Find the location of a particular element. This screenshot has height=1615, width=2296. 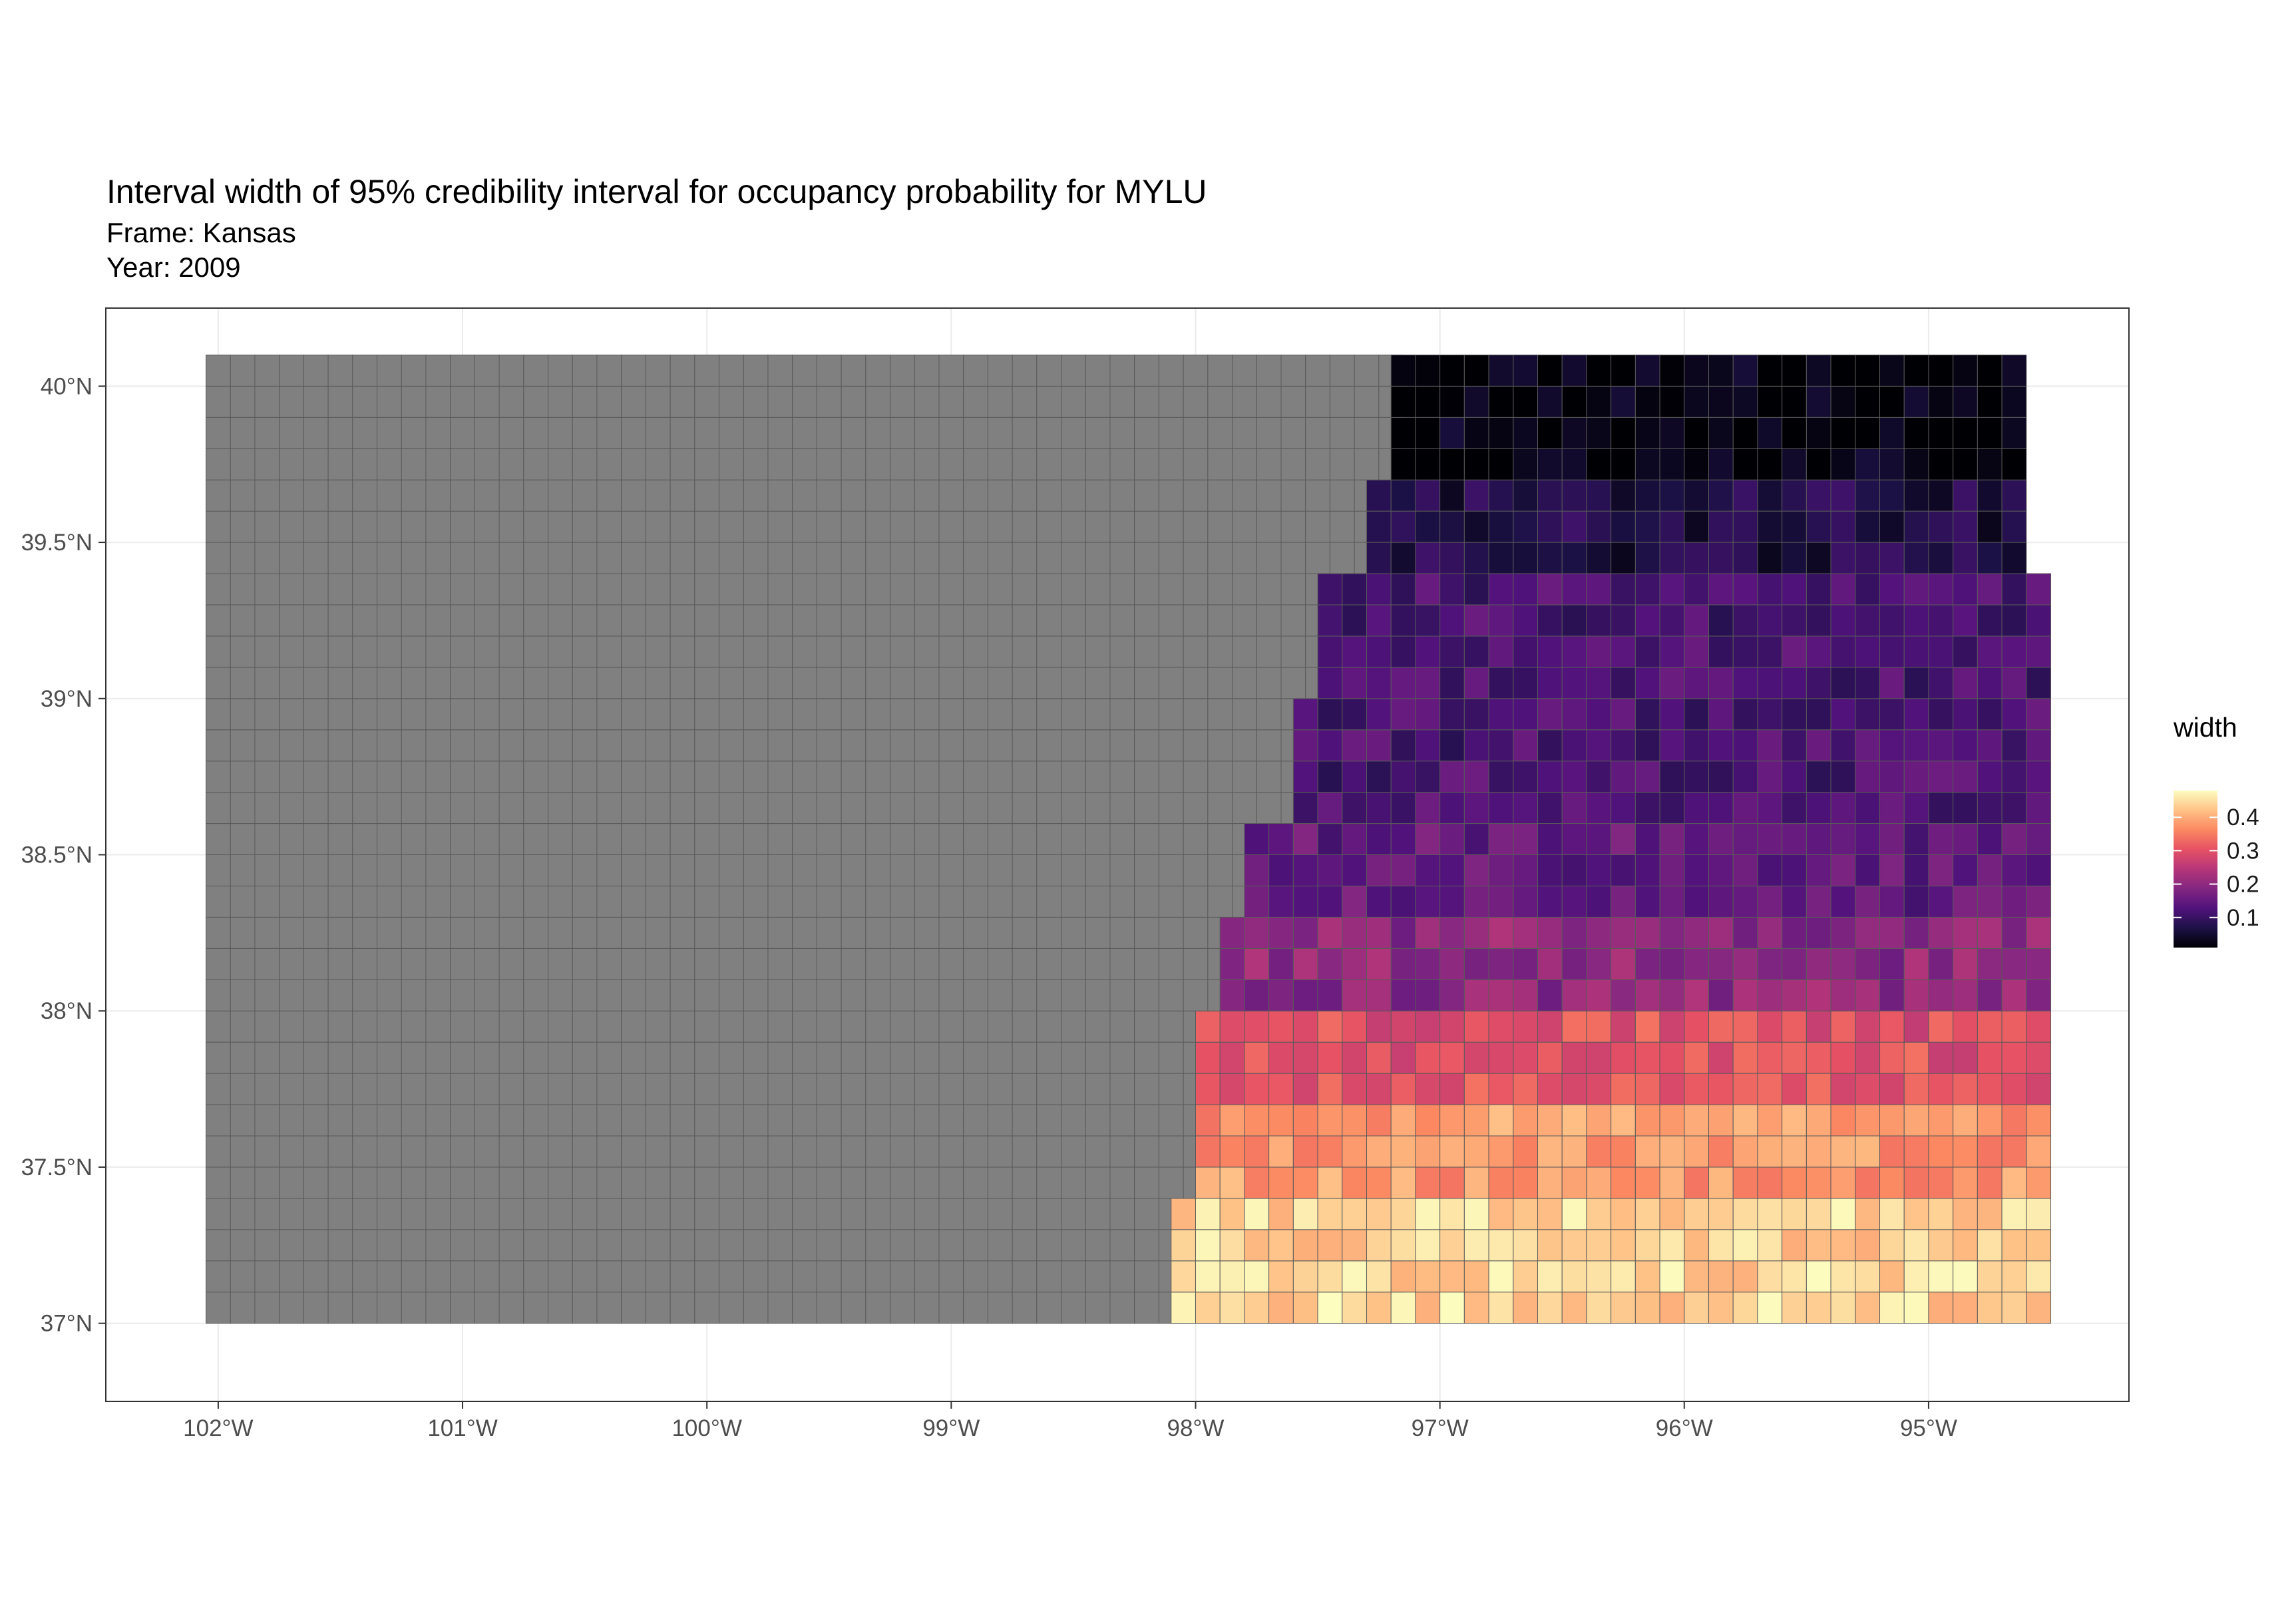

map-subtitle: Frame: Kansas Year: 2009 is located at coordinates (201, 250).